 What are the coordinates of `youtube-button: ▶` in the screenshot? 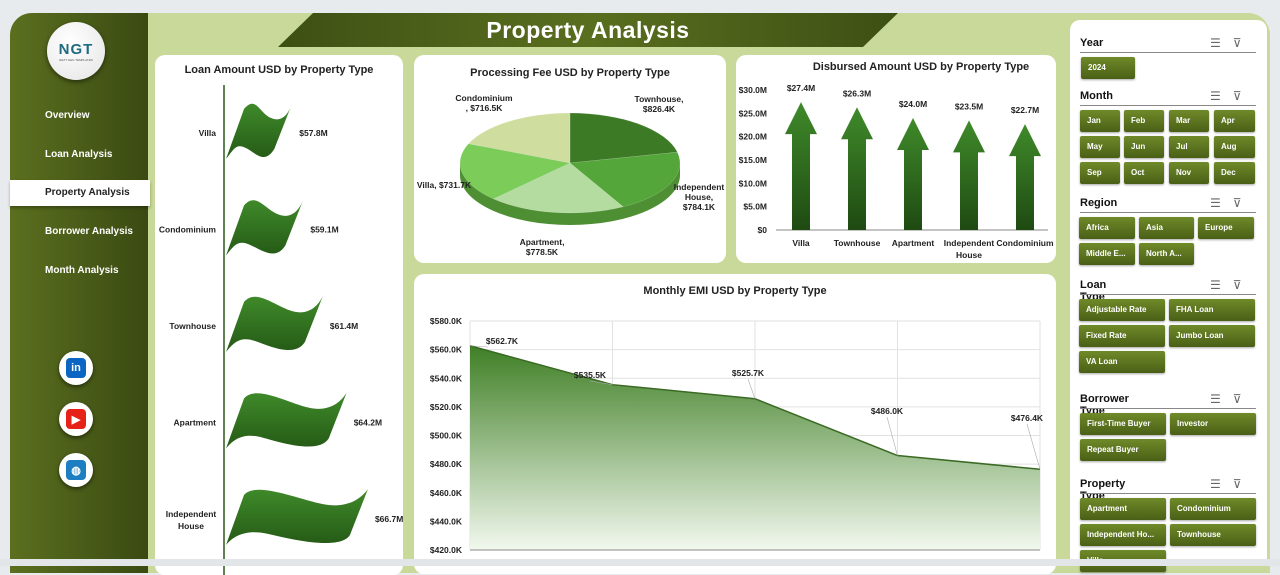 It's located at (76, 419).